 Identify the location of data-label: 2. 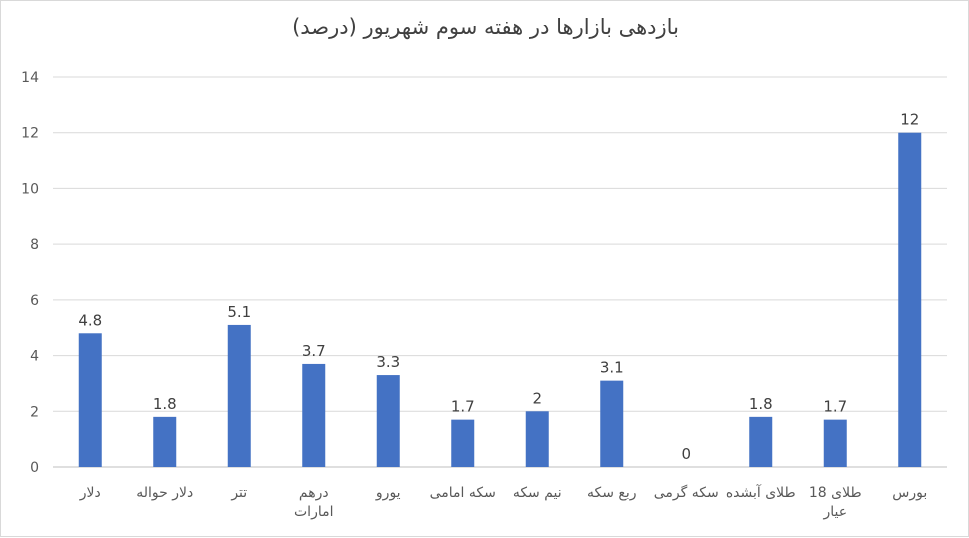
(537, 398).